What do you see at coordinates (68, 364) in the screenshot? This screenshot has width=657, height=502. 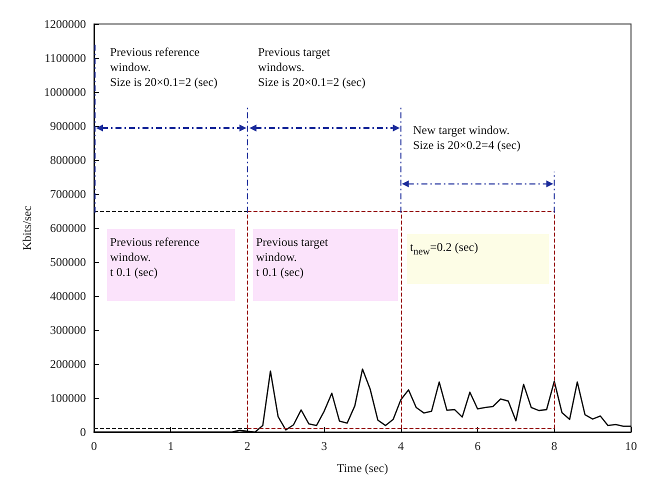 I see `y-tick-label: 200000` at bounding box center [68, 364].